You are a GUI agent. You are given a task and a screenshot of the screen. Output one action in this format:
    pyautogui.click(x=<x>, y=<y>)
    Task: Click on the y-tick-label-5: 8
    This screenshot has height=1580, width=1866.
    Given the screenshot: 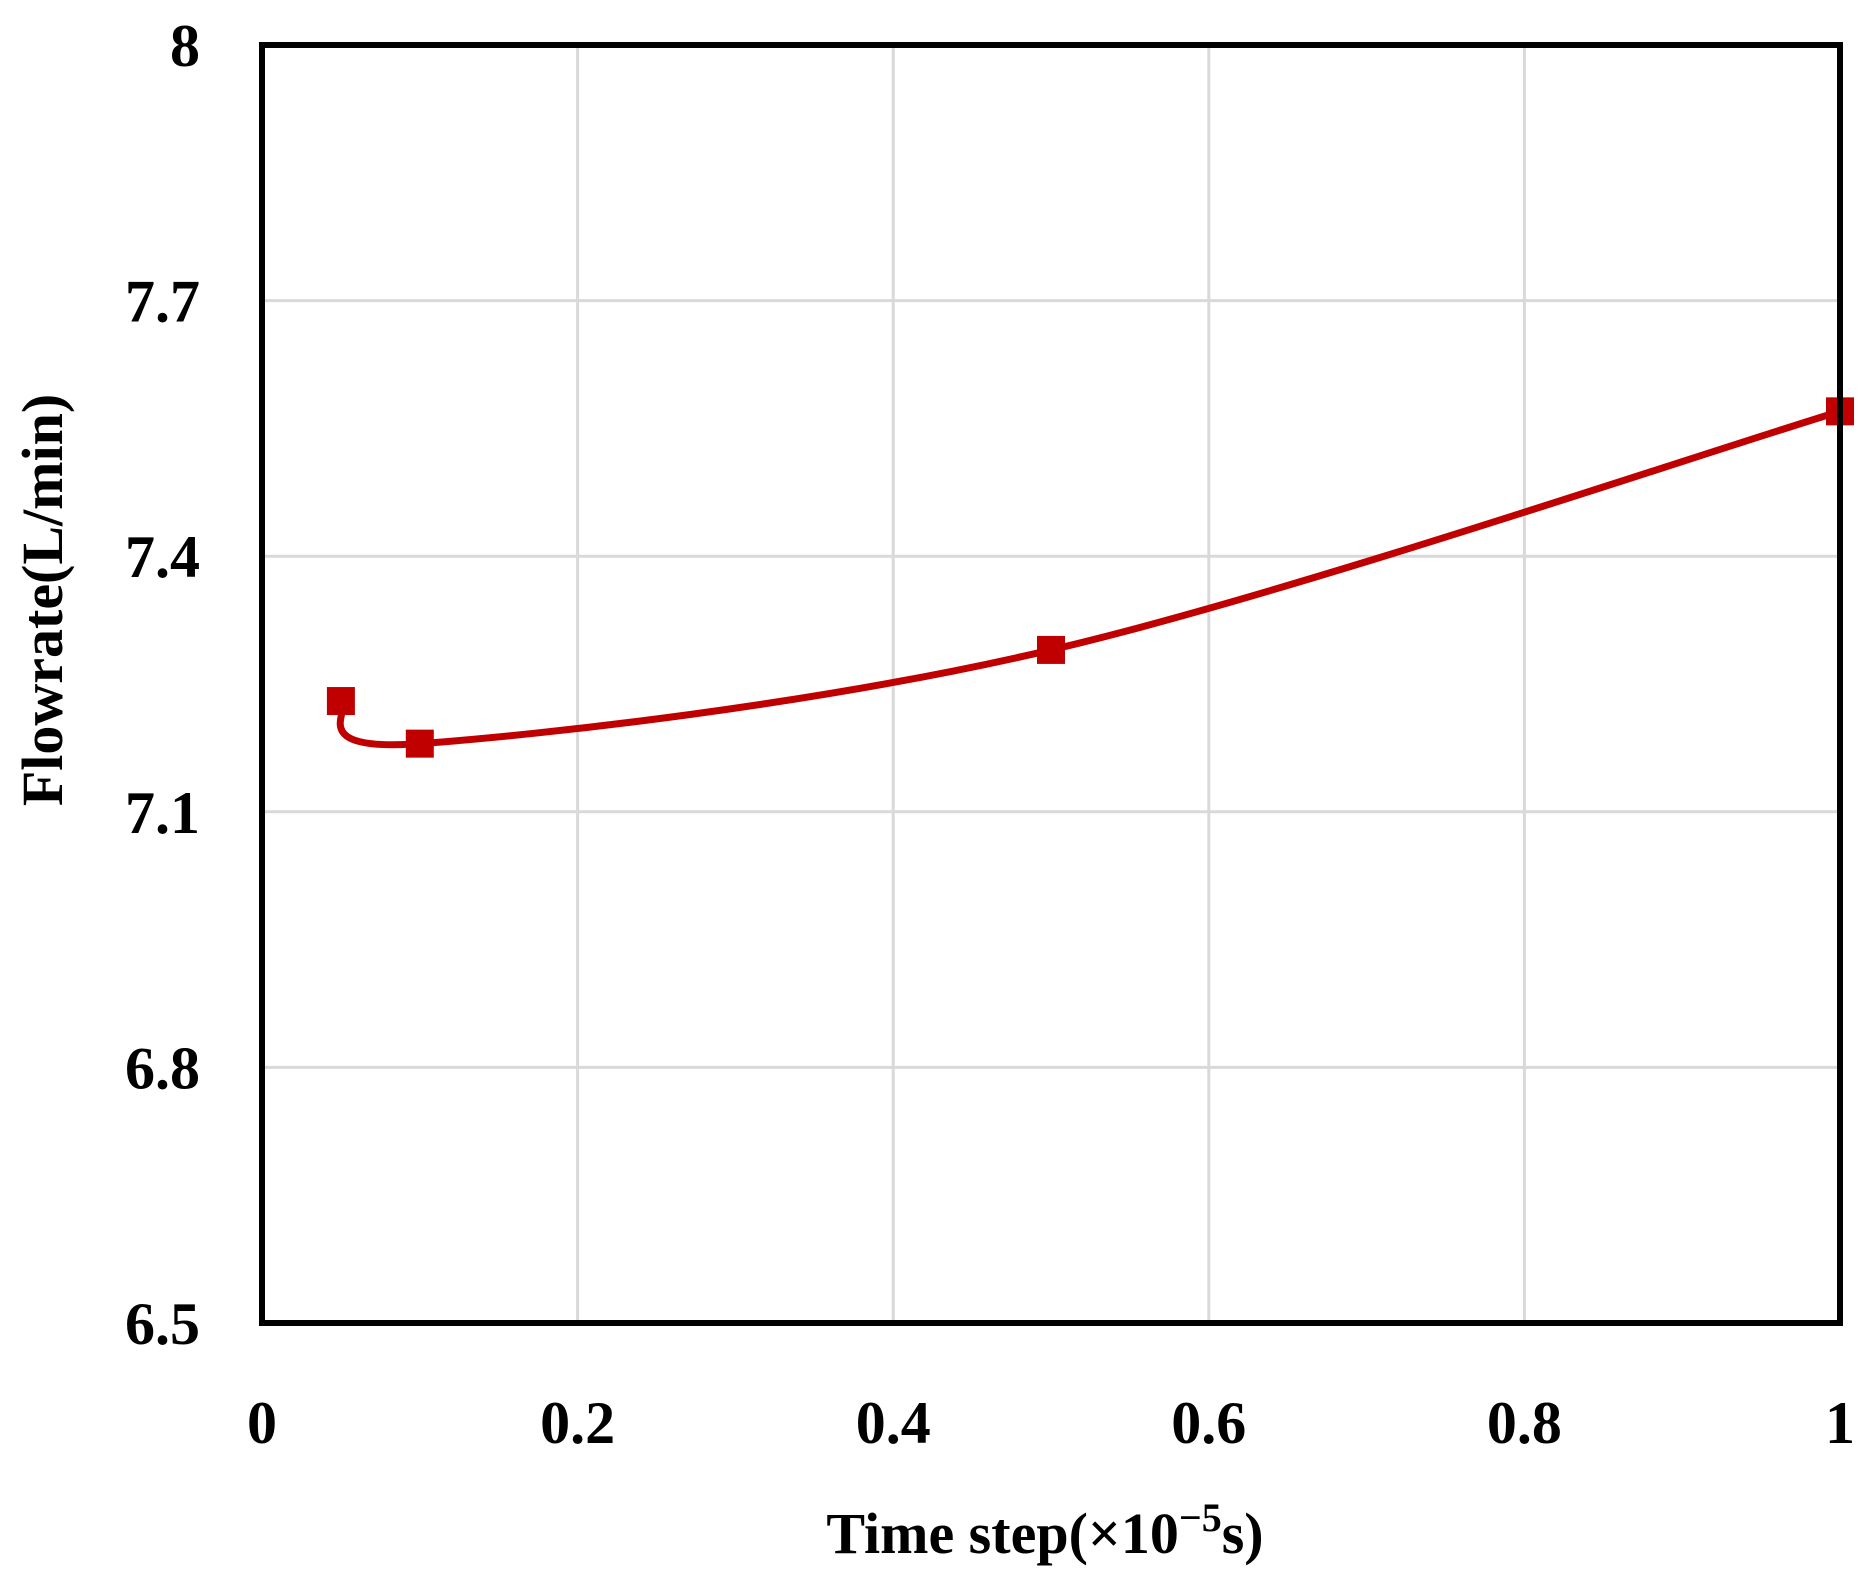 What is the action you would take?
    pyautogui.click(x=185, y=46)
    